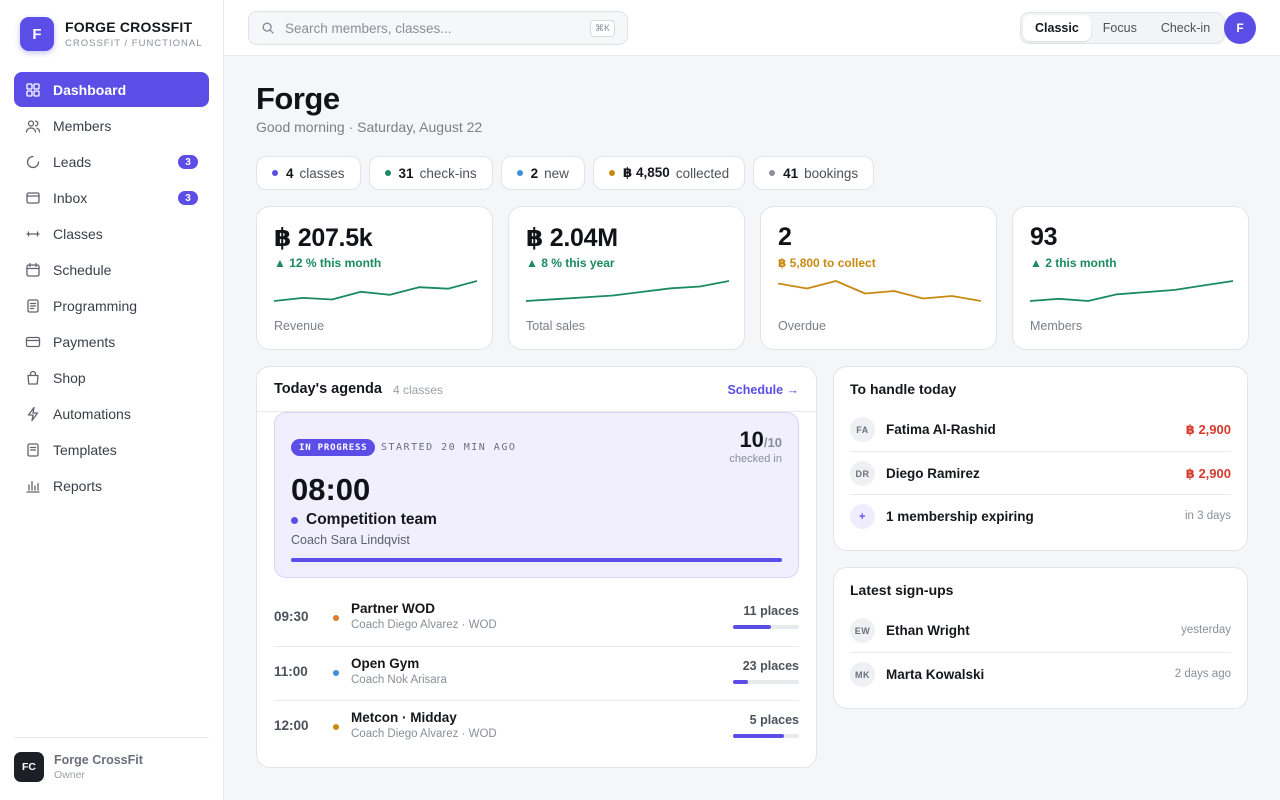 The width and height of the screenshot is (1280, 800). Describe the element at coordinates (92, 413) in the screenshot. I see `sidebar-item-label: Automations` at that location.